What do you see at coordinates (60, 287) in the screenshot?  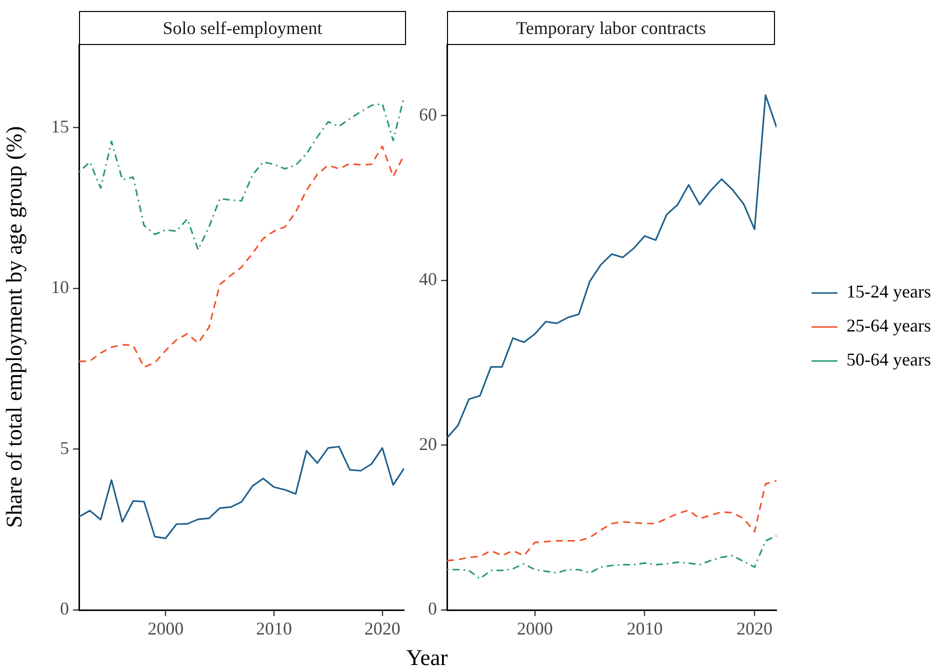 I see `y-tick-label: 10` at bounding box center [60, 287].